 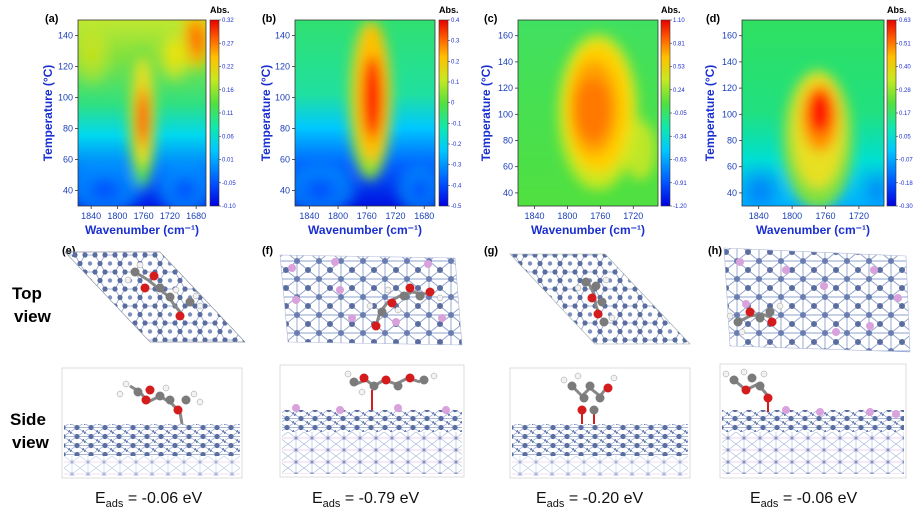 What do you see at coordinates (679, 91) in the screenshot?
I see `colorbar-tick-label: 0.24` at bounding box center [679, 91].